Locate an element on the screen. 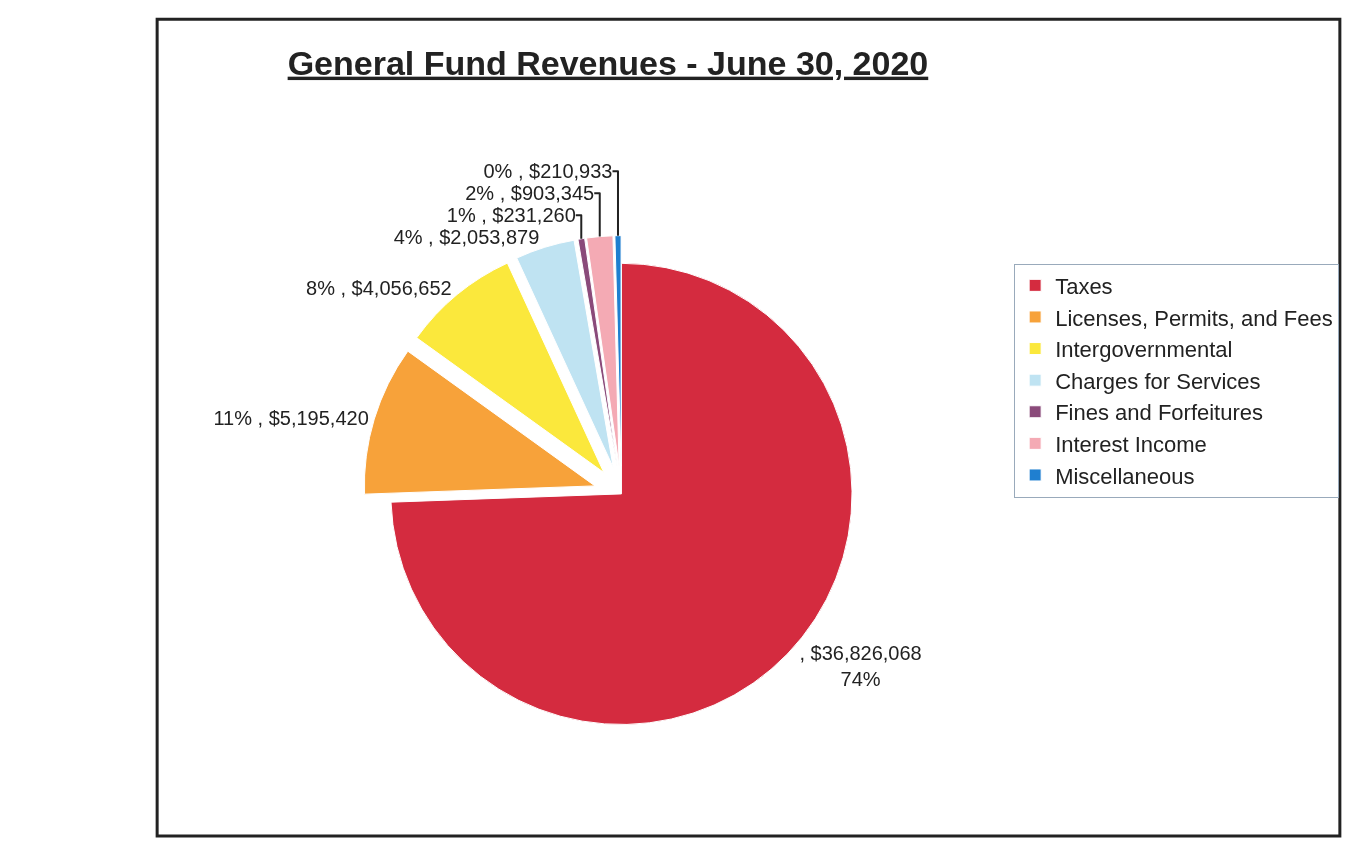 The width and height of the screenshot is (1351, 848). data-label: 1% , $231,260 is located at coordinates (511, 215).